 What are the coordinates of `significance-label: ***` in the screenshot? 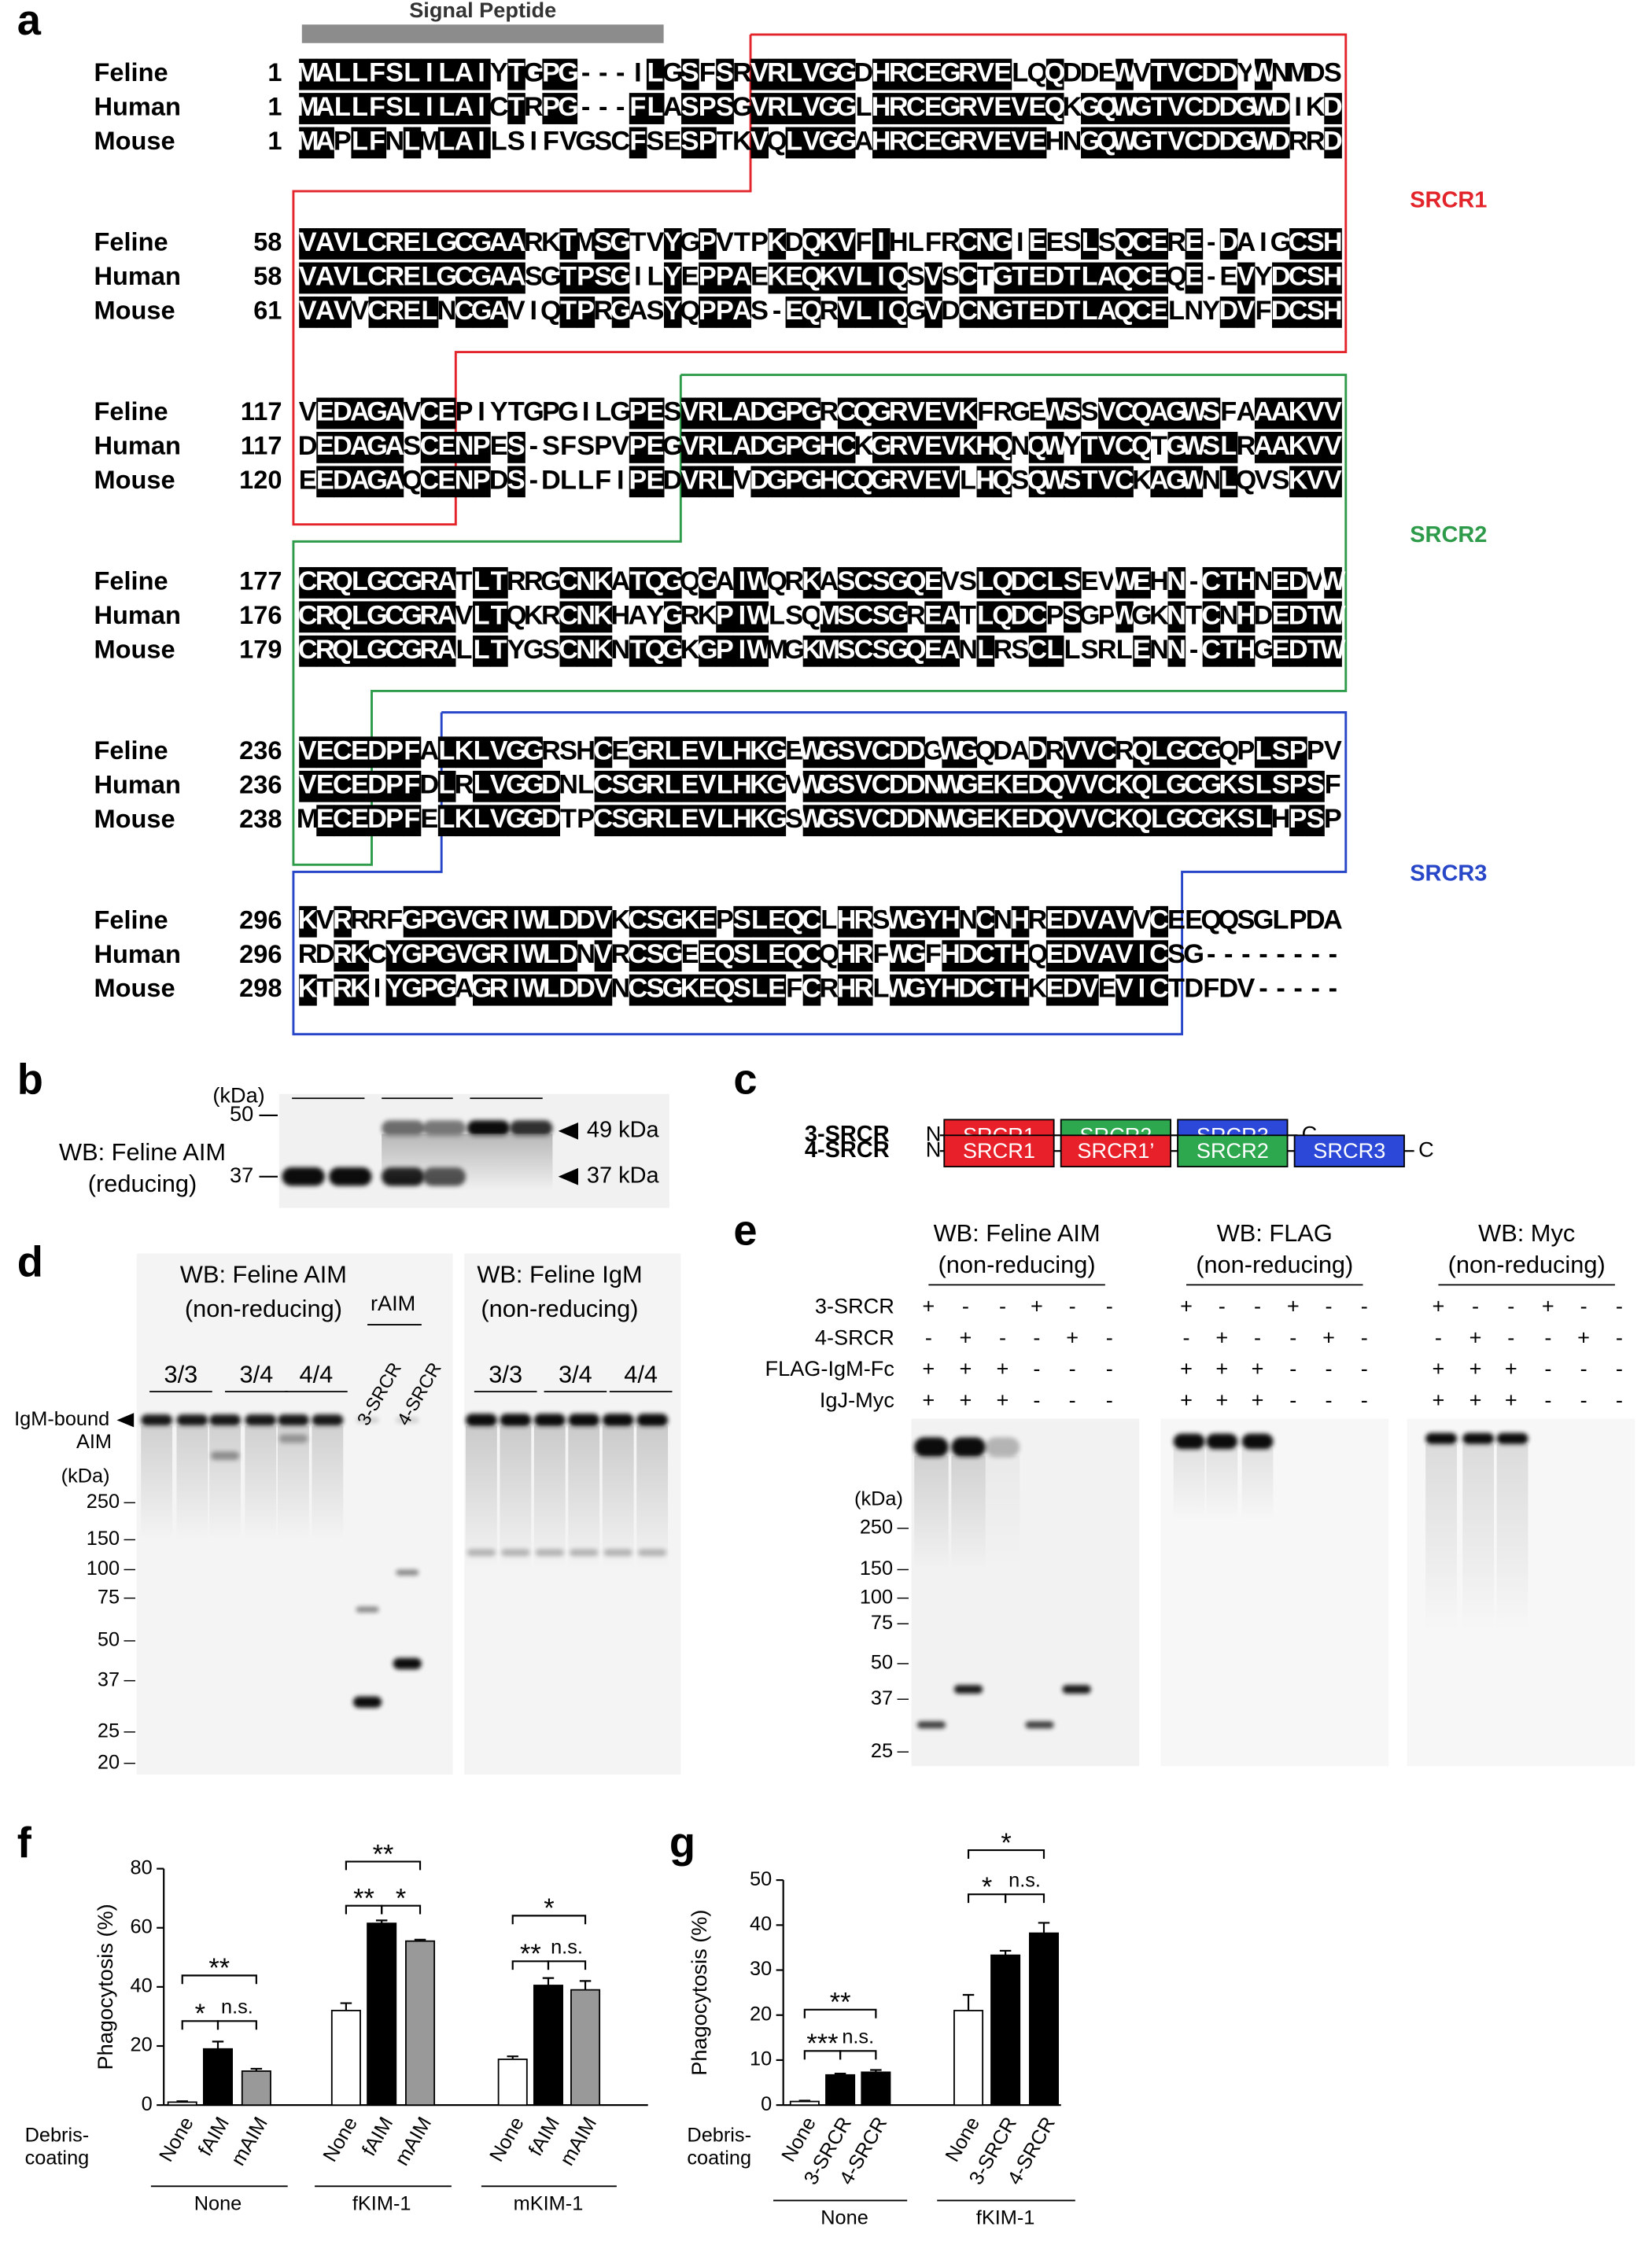 It's located at (822, 2044).